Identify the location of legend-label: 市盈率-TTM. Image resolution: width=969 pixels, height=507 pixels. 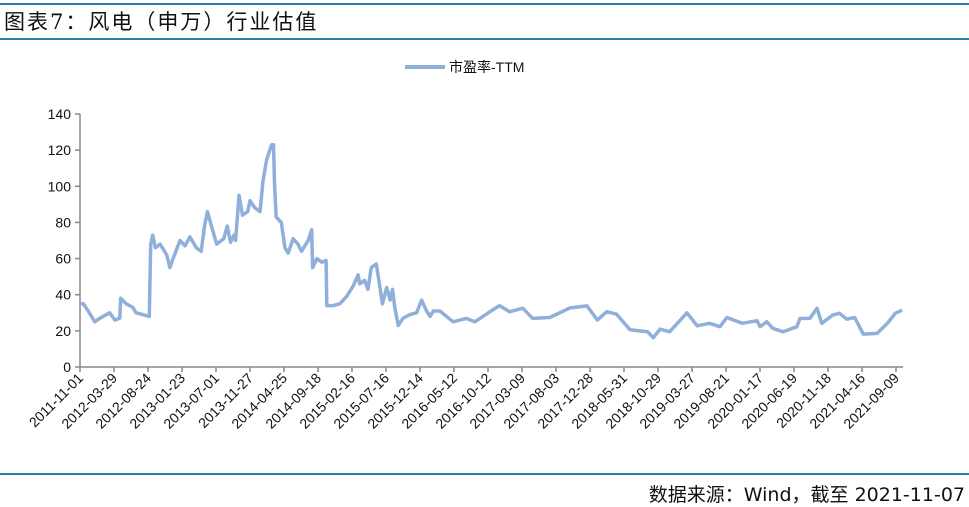
(486, 67).